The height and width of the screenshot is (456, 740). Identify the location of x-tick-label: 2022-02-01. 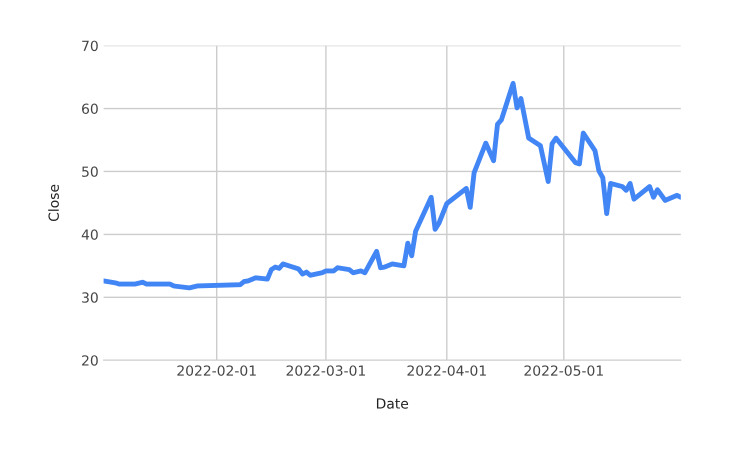
(216, 370).